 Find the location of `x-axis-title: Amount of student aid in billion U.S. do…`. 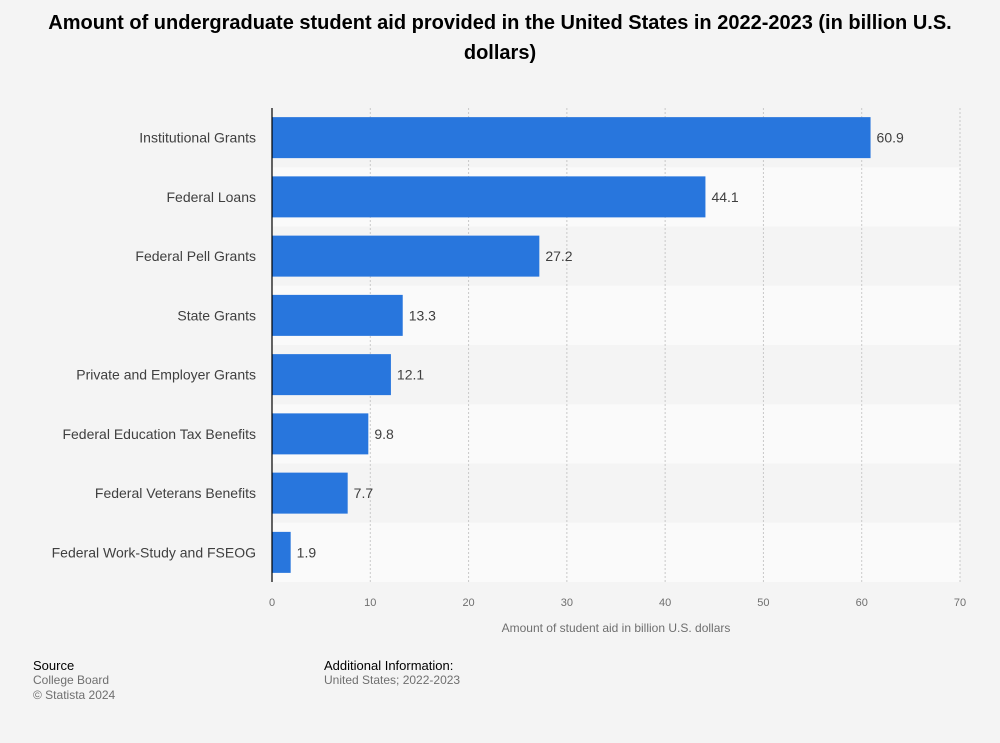

x-axis-title: Amount of student aid in billion U.S. do… is located at coordinates (616, 628).